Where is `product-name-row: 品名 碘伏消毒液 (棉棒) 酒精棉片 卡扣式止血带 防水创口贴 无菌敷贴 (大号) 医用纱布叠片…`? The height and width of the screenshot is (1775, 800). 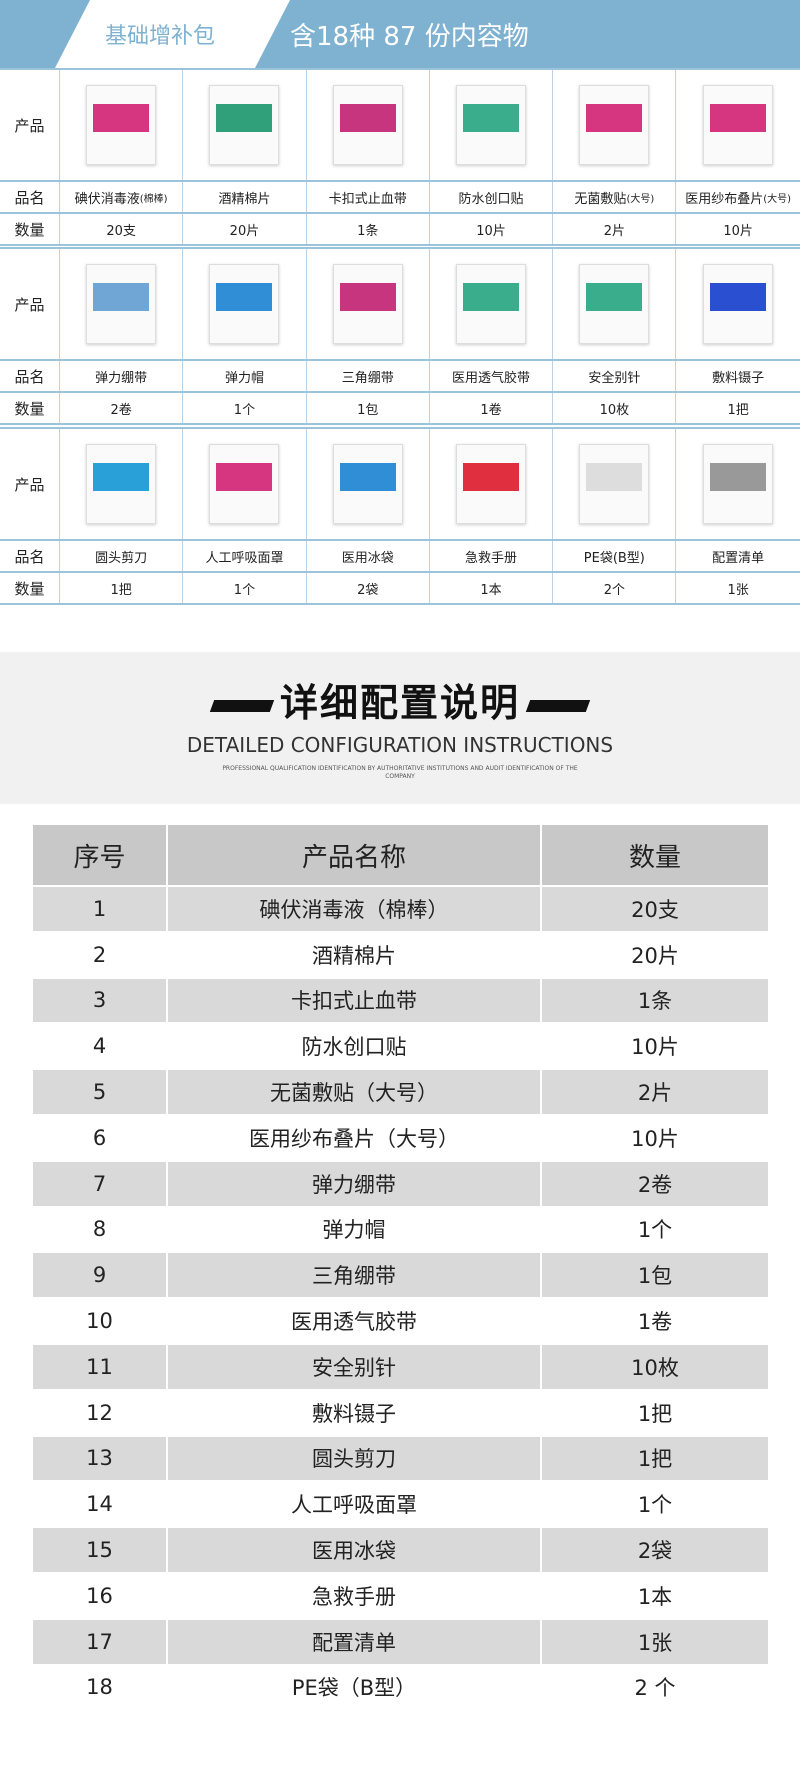
product-name-row: 品名 碘伏消毒液 (棉棒) 酒精棉片 卡扣式止血带 防水创口贴 无菌敷贴 (大号) 医用纱布叠片… is located at coordinates (400, 198).